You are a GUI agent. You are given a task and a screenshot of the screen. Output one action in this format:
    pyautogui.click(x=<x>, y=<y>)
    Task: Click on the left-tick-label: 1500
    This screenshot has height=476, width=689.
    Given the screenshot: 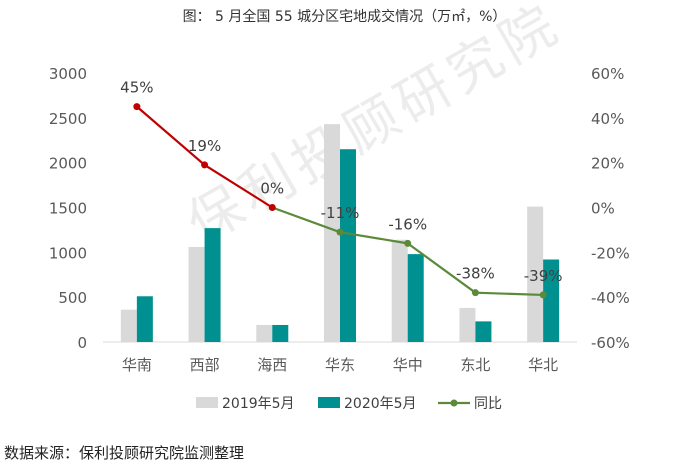 What is the action you would take?
    pyautogui.click(x=68, y=209)
    